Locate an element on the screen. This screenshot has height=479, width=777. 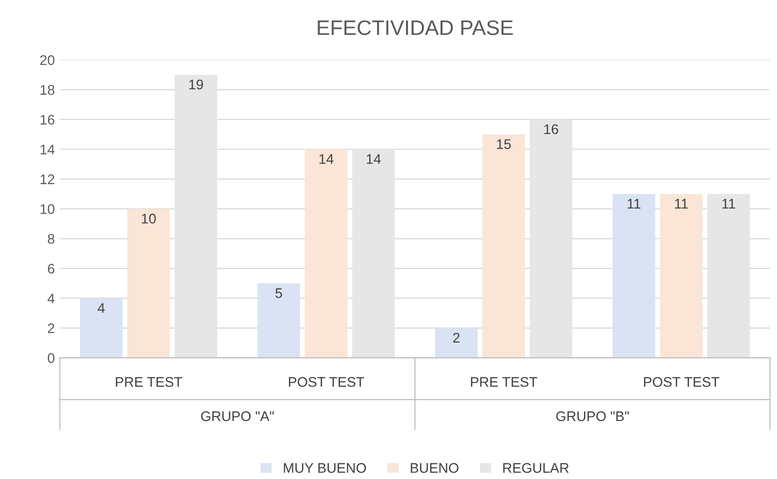
y-tick-label: 12 is located at coordinates (47, 179).